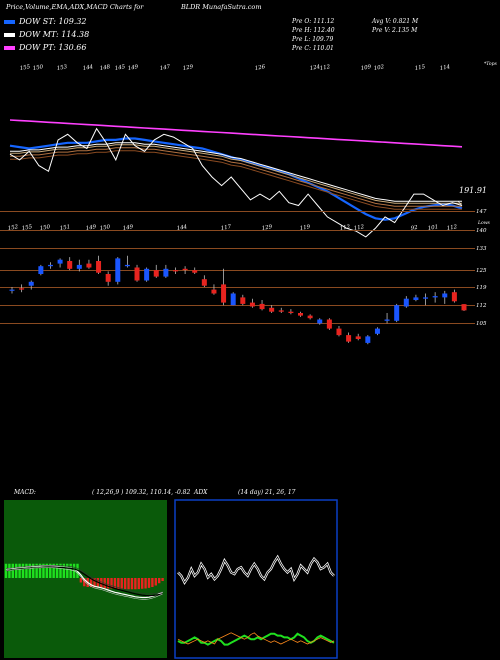 The height and width of the screenshot is (660, 500). Describe the element at coordinates (226, 228) in the screenshot. I see `price-top-label: 117` at that location.